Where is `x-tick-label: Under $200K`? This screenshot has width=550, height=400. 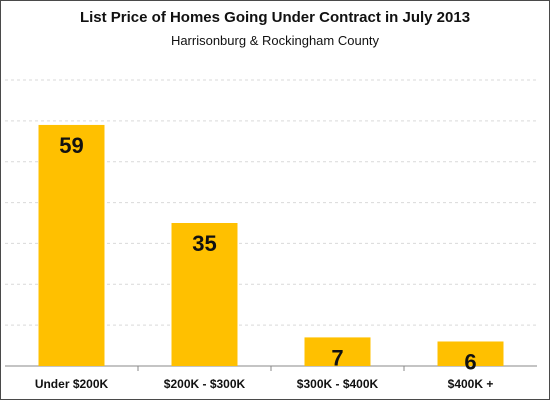 x-tick-label: Under $200K is located at coordinates (72, 384).